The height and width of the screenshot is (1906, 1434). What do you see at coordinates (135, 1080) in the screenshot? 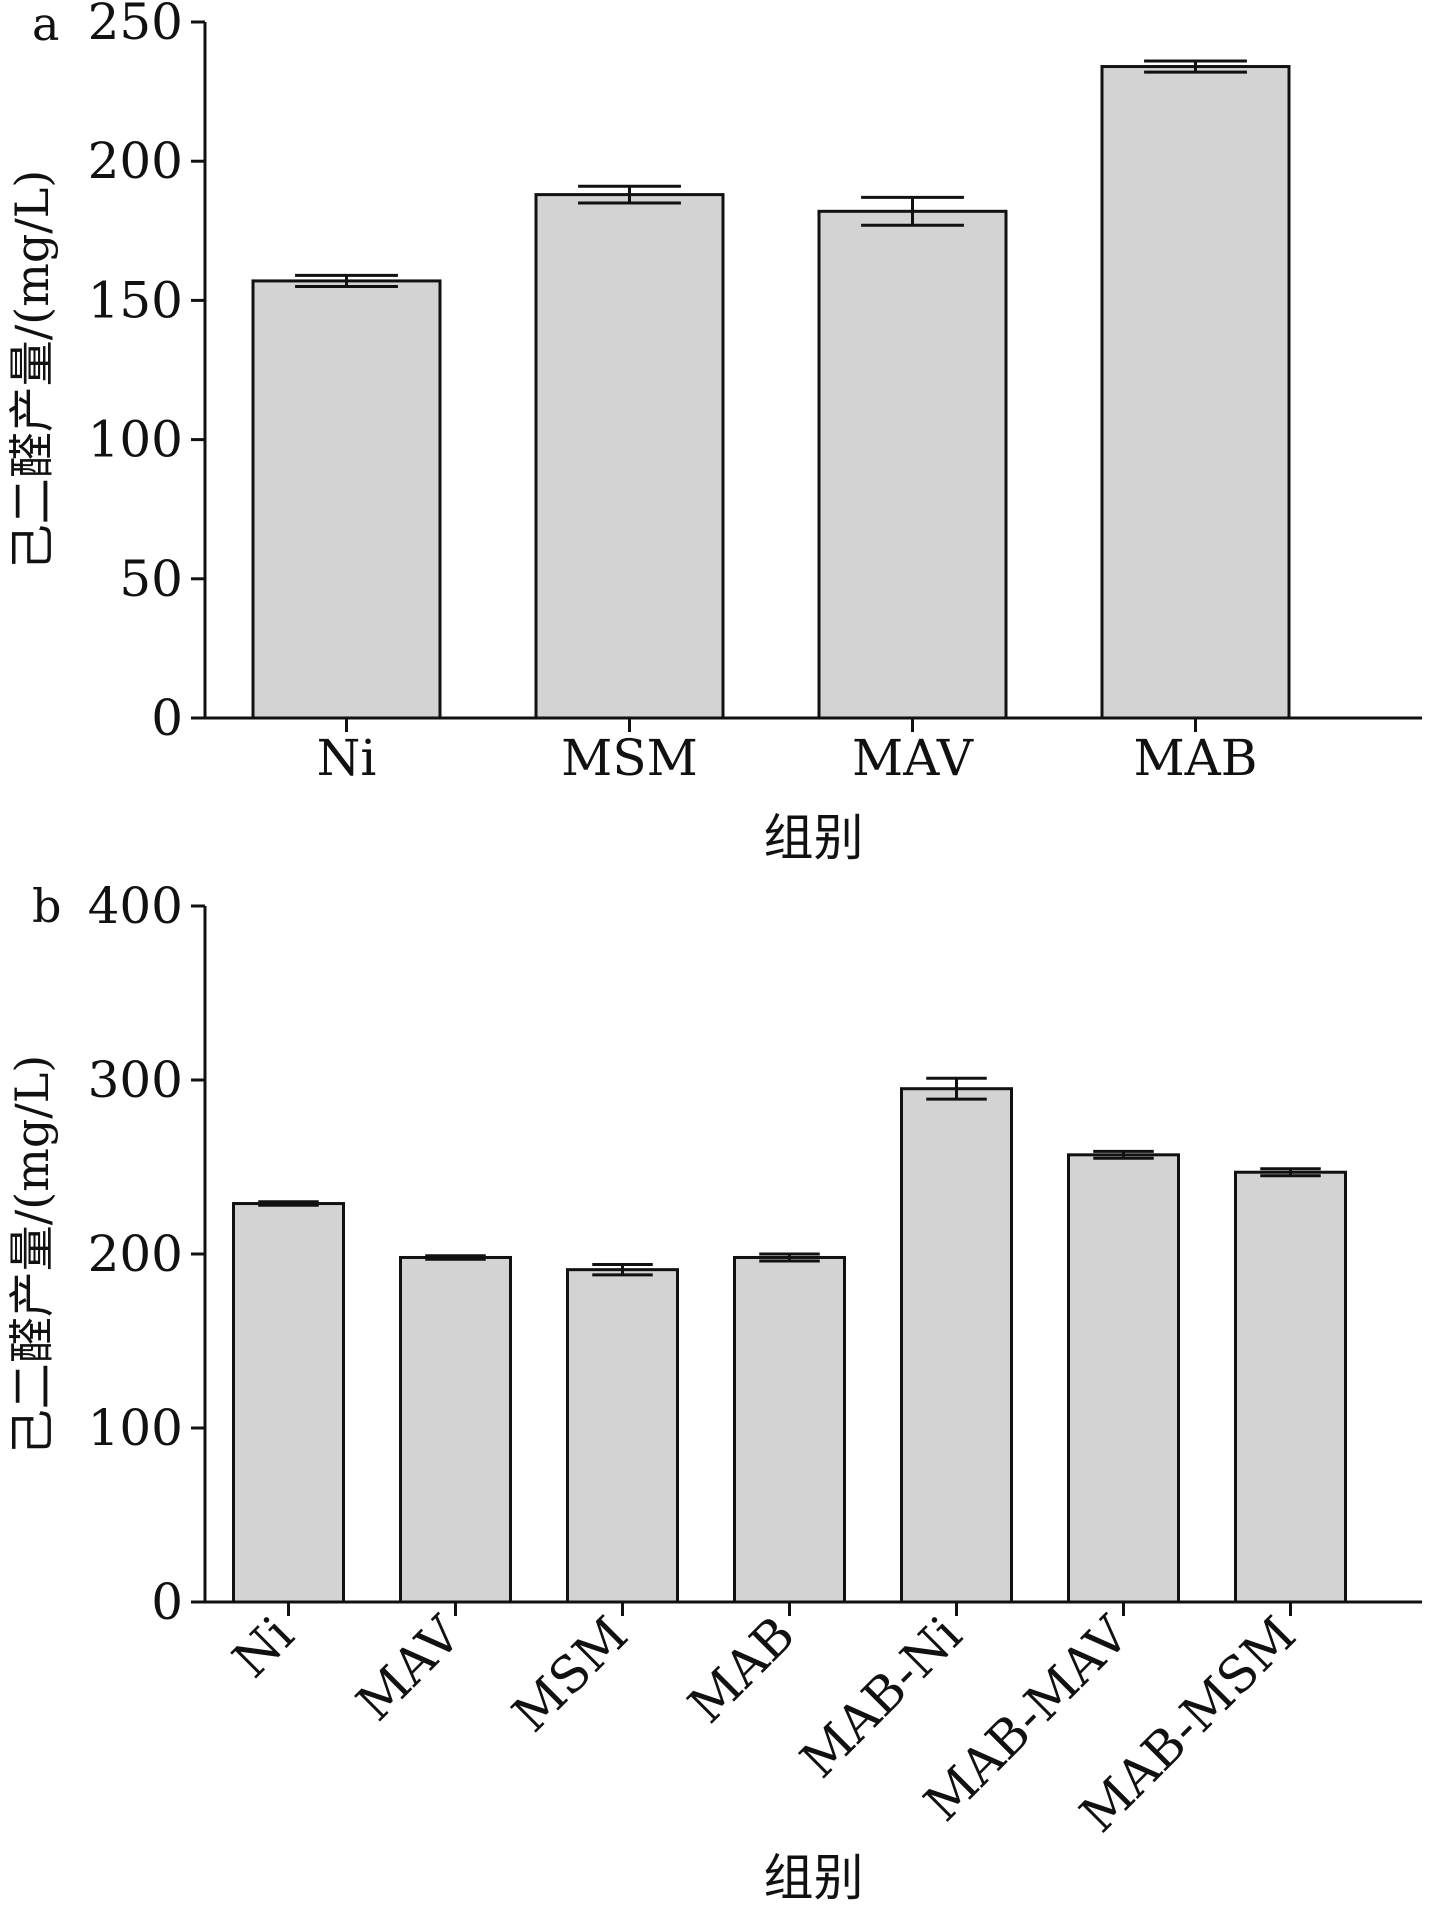
I see `y-tick-label: 300` at bounding box center [135, 1080].